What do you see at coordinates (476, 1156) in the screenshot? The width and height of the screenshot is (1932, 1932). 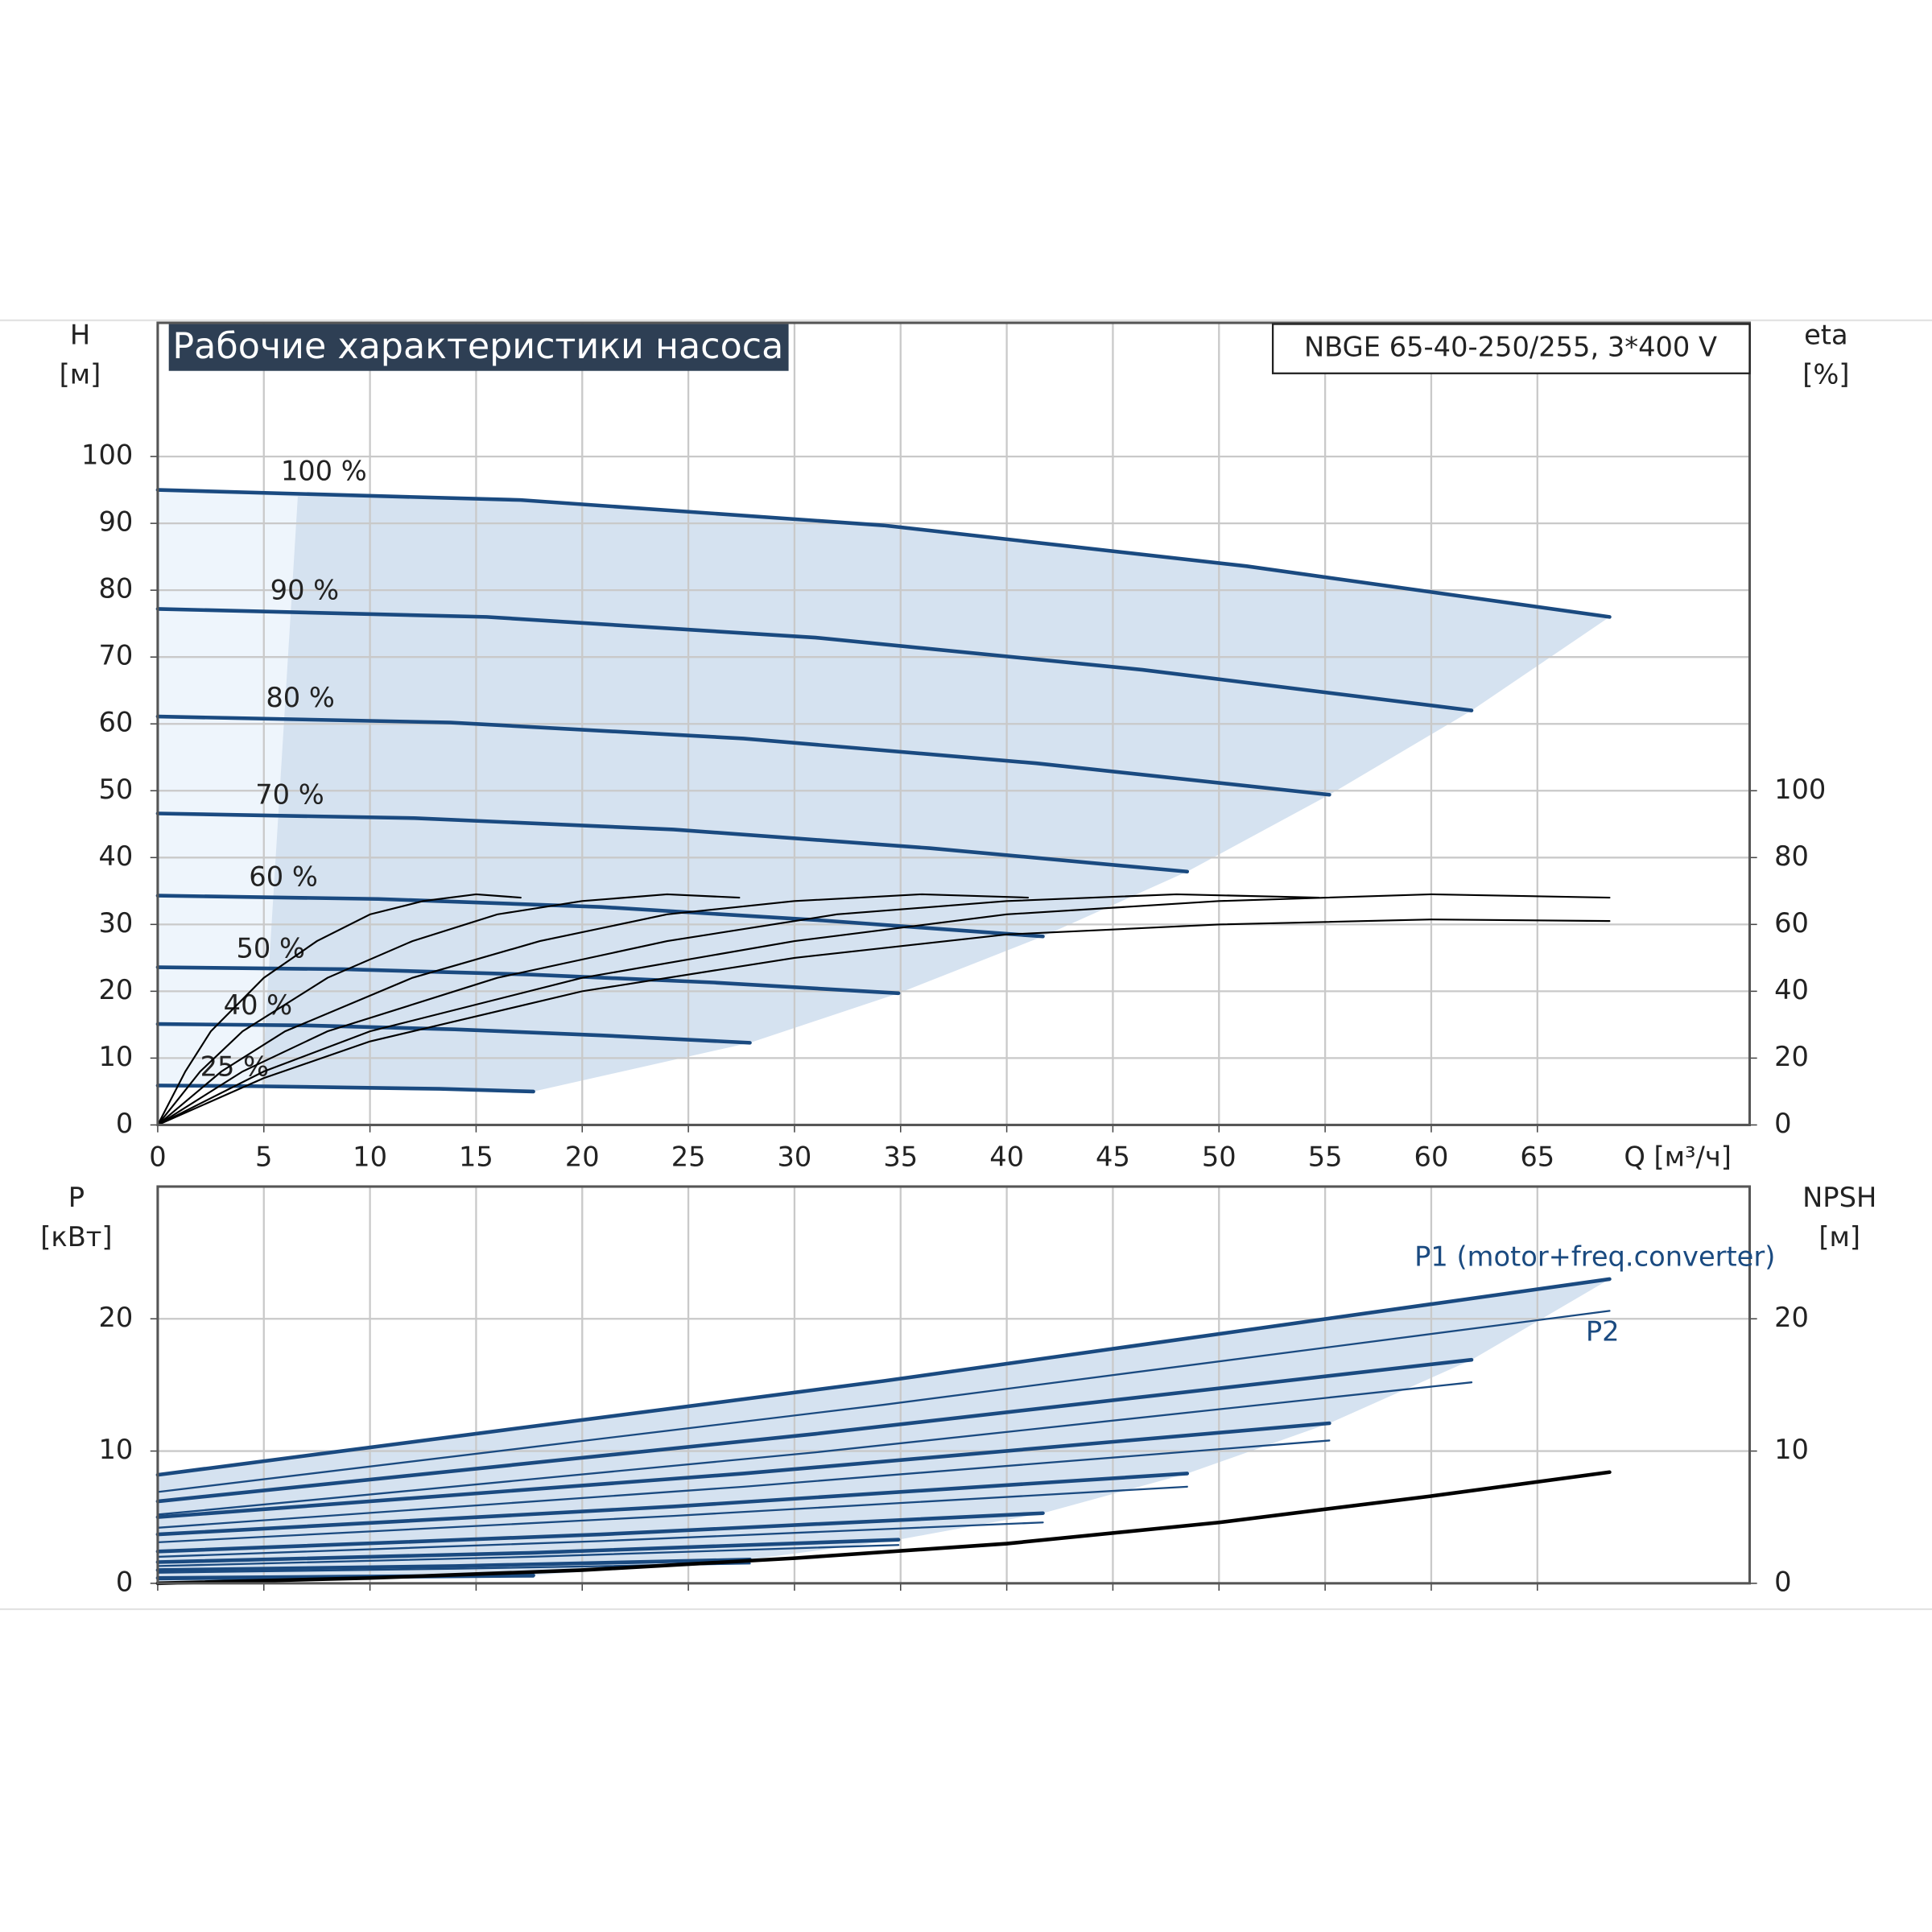 I see `x-tick-label: 15` at bounding box center [476, 1156].